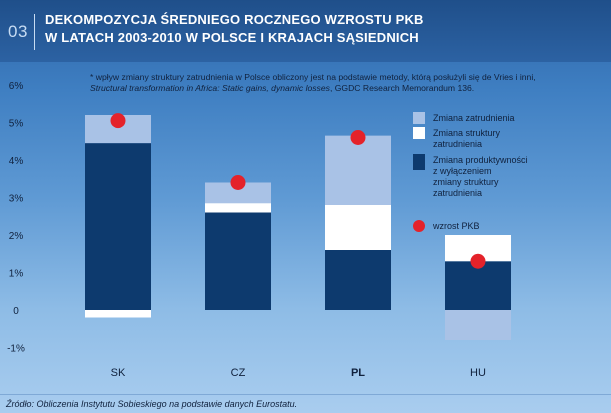  What do you see at coordinates (16, 236) in the screenshot?
I see `y-tick-label: 2%` at bounding box center [16, 236].